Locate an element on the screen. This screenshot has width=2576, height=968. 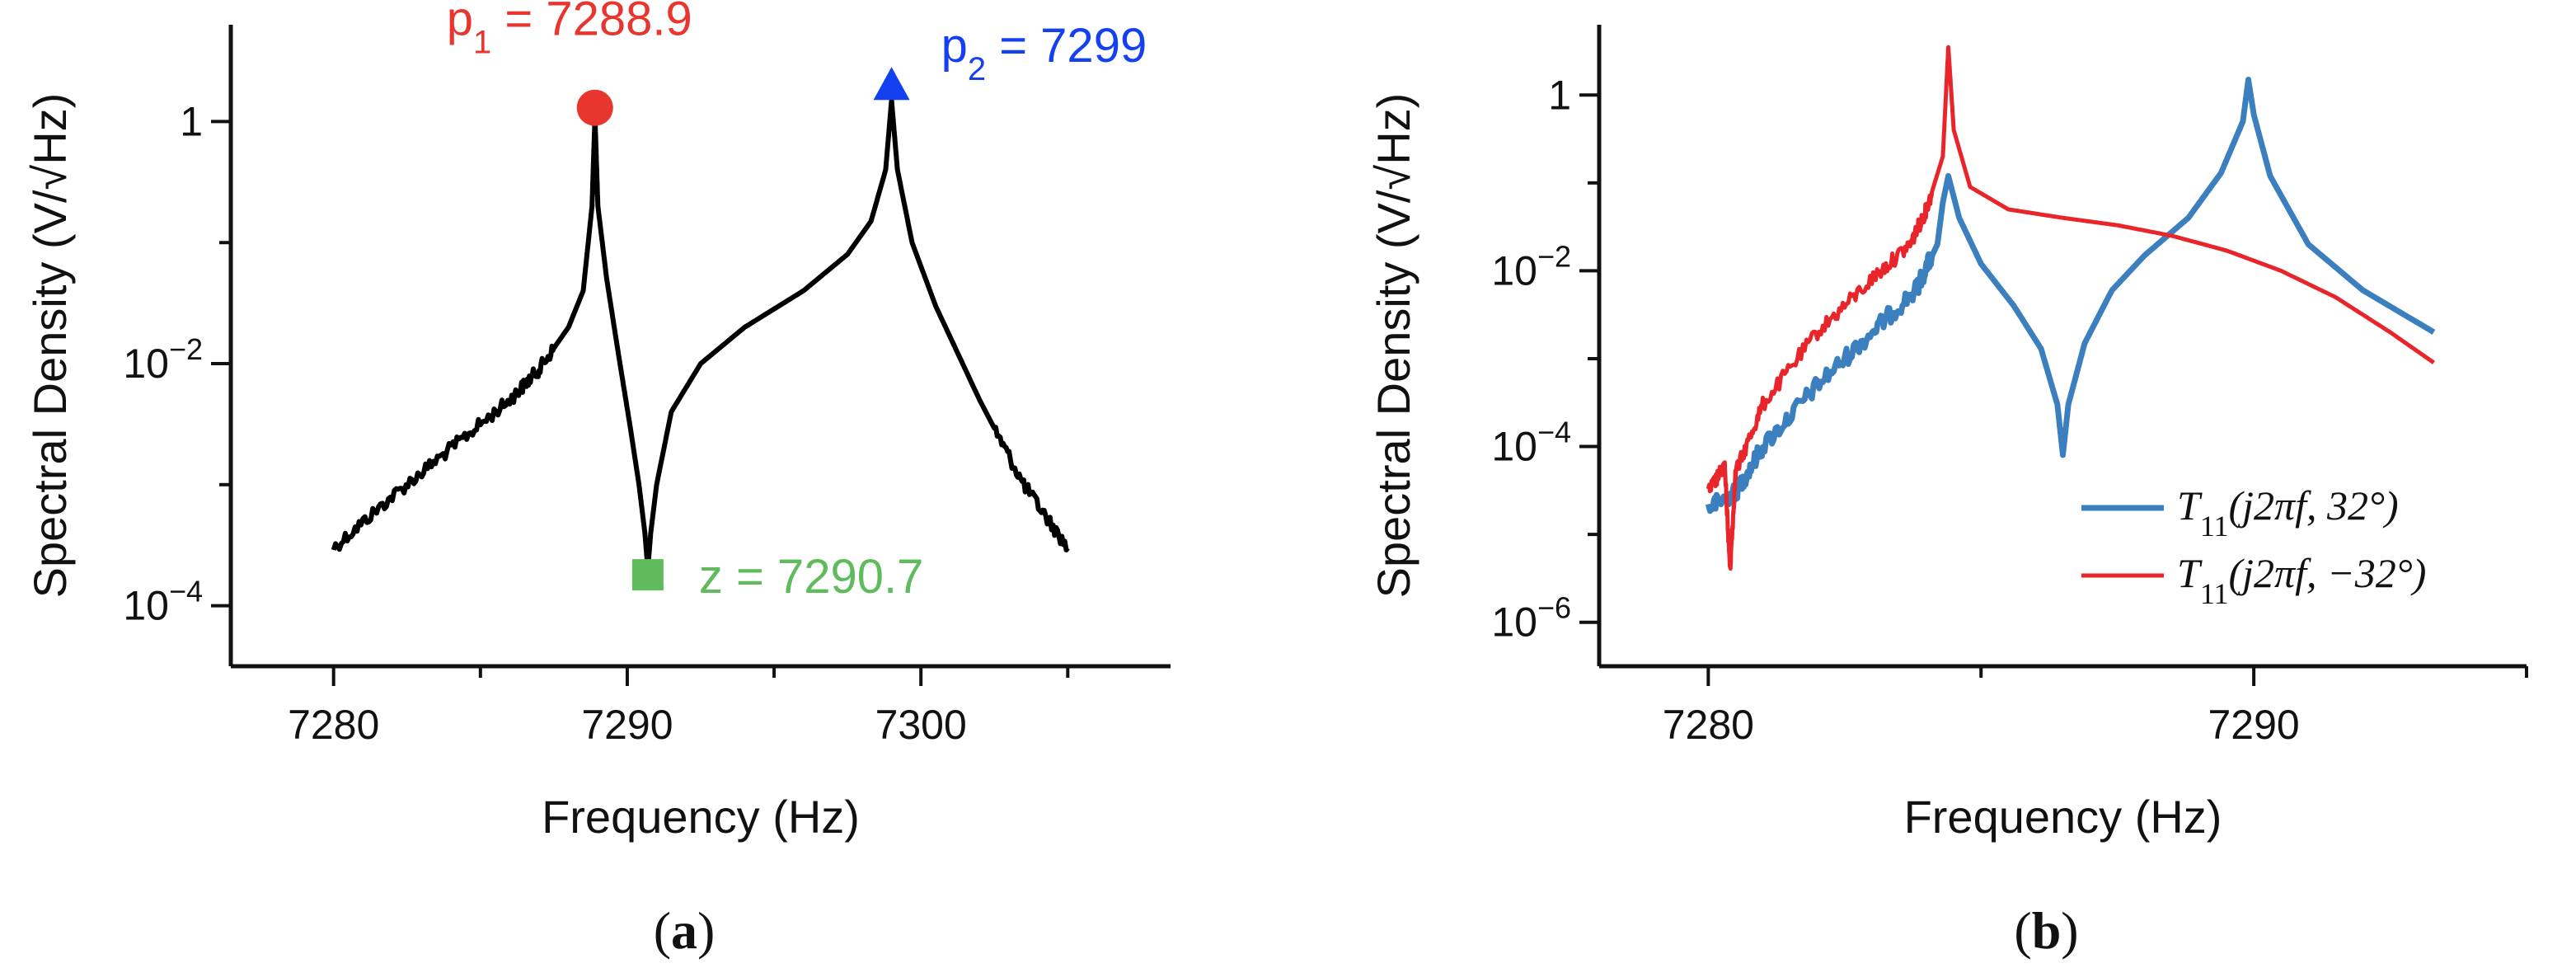
annotation-p1: p1 = 7288.9 is located at coordinates (570, 30).